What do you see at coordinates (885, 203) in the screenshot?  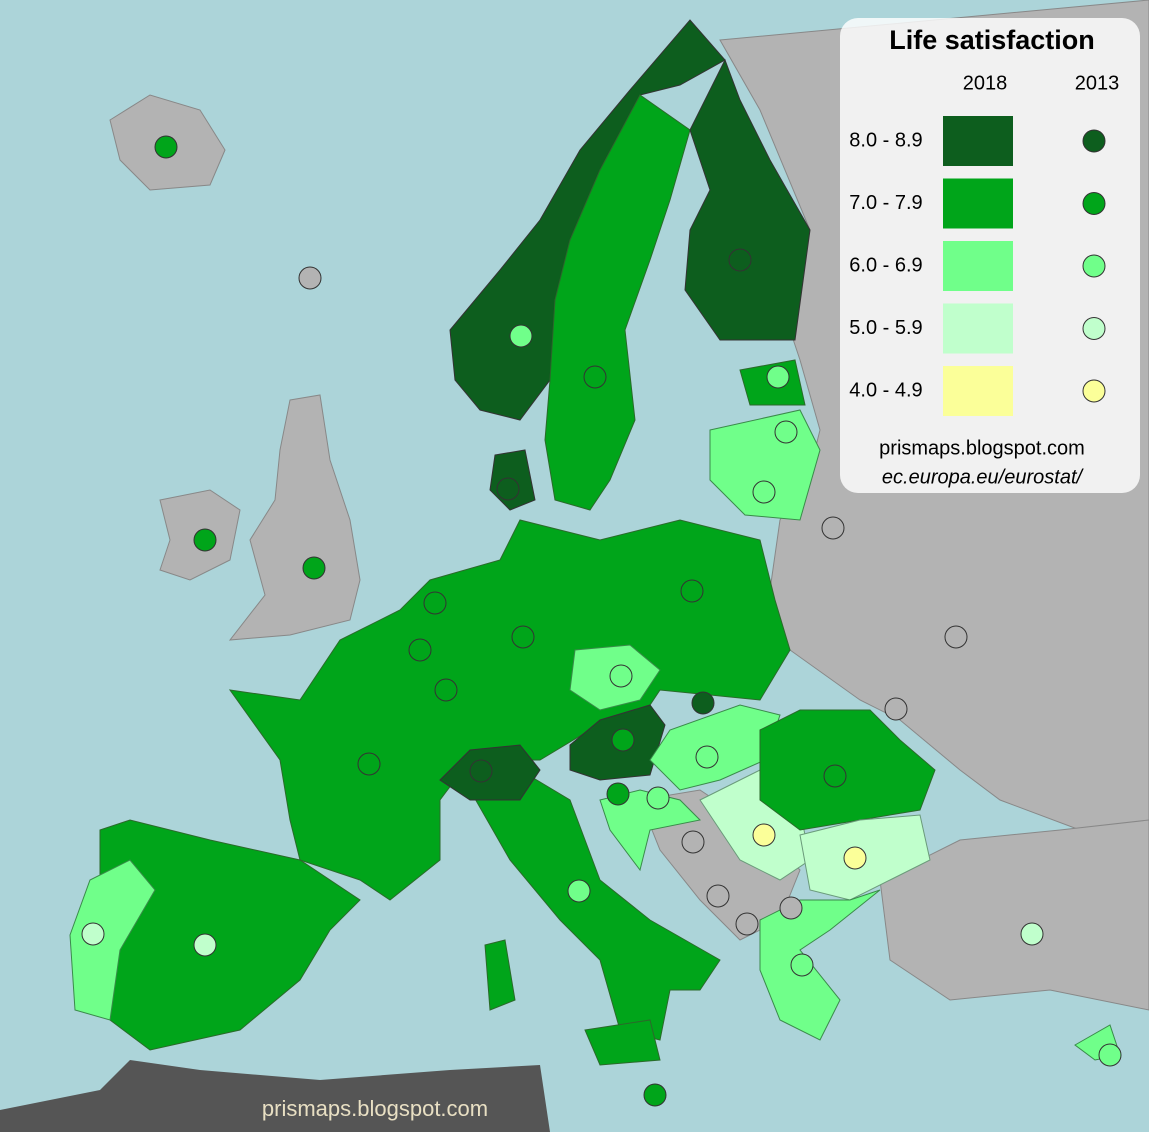 I see `class-label: 7.0 - 7.9` at bounding box center [885, 203].